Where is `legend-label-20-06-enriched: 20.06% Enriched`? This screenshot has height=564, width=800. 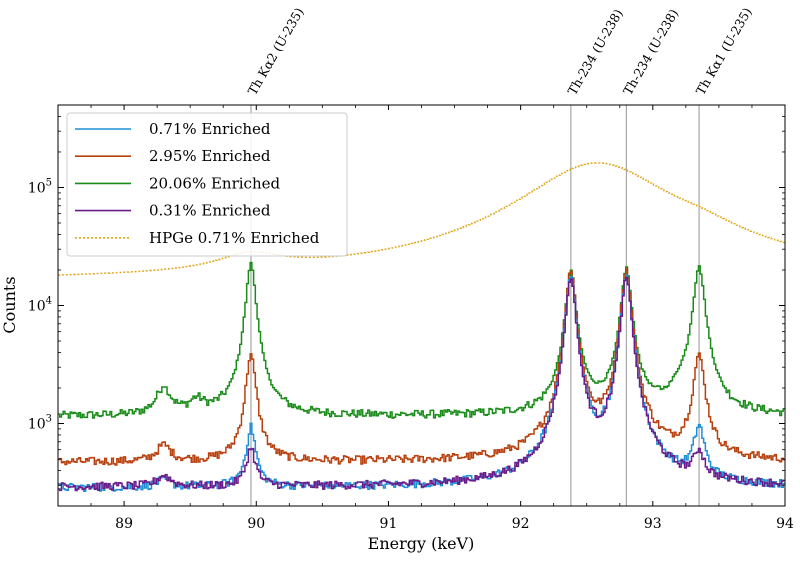 legend-label-20-06-enriched: 20.06% Enriched is located at coordinates (214, 183).